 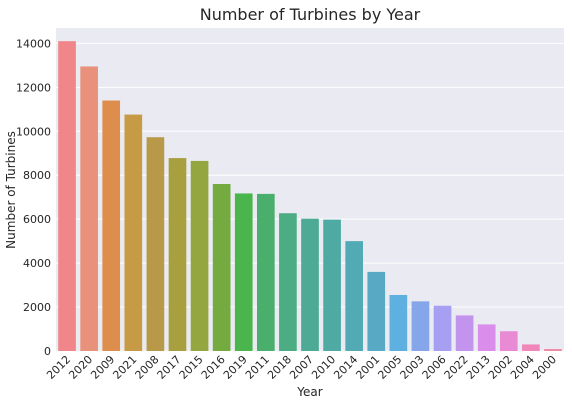 What do you see at coordinates (420, 326) in the screenshot?
I see `bar-2003` at bounding box center [420, 326].